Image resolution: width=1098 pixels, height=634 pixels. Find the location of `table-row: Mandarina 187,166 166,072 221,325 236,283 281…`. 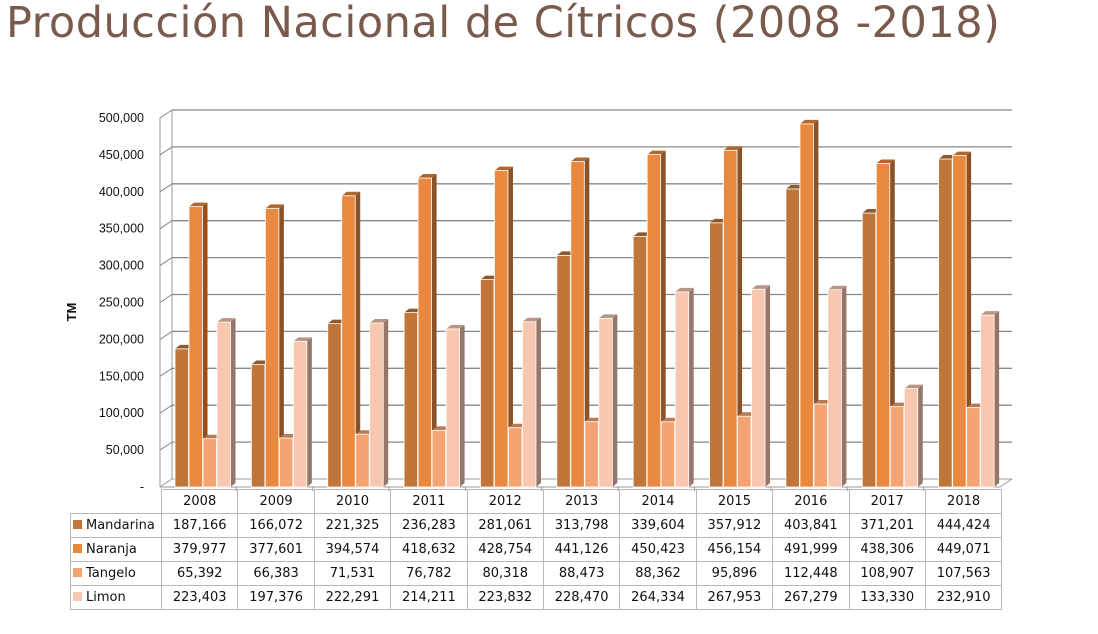

table-row: Mandarina 187,166 166,072 221,325 236,283 281… is located at coordinates (536, 525).